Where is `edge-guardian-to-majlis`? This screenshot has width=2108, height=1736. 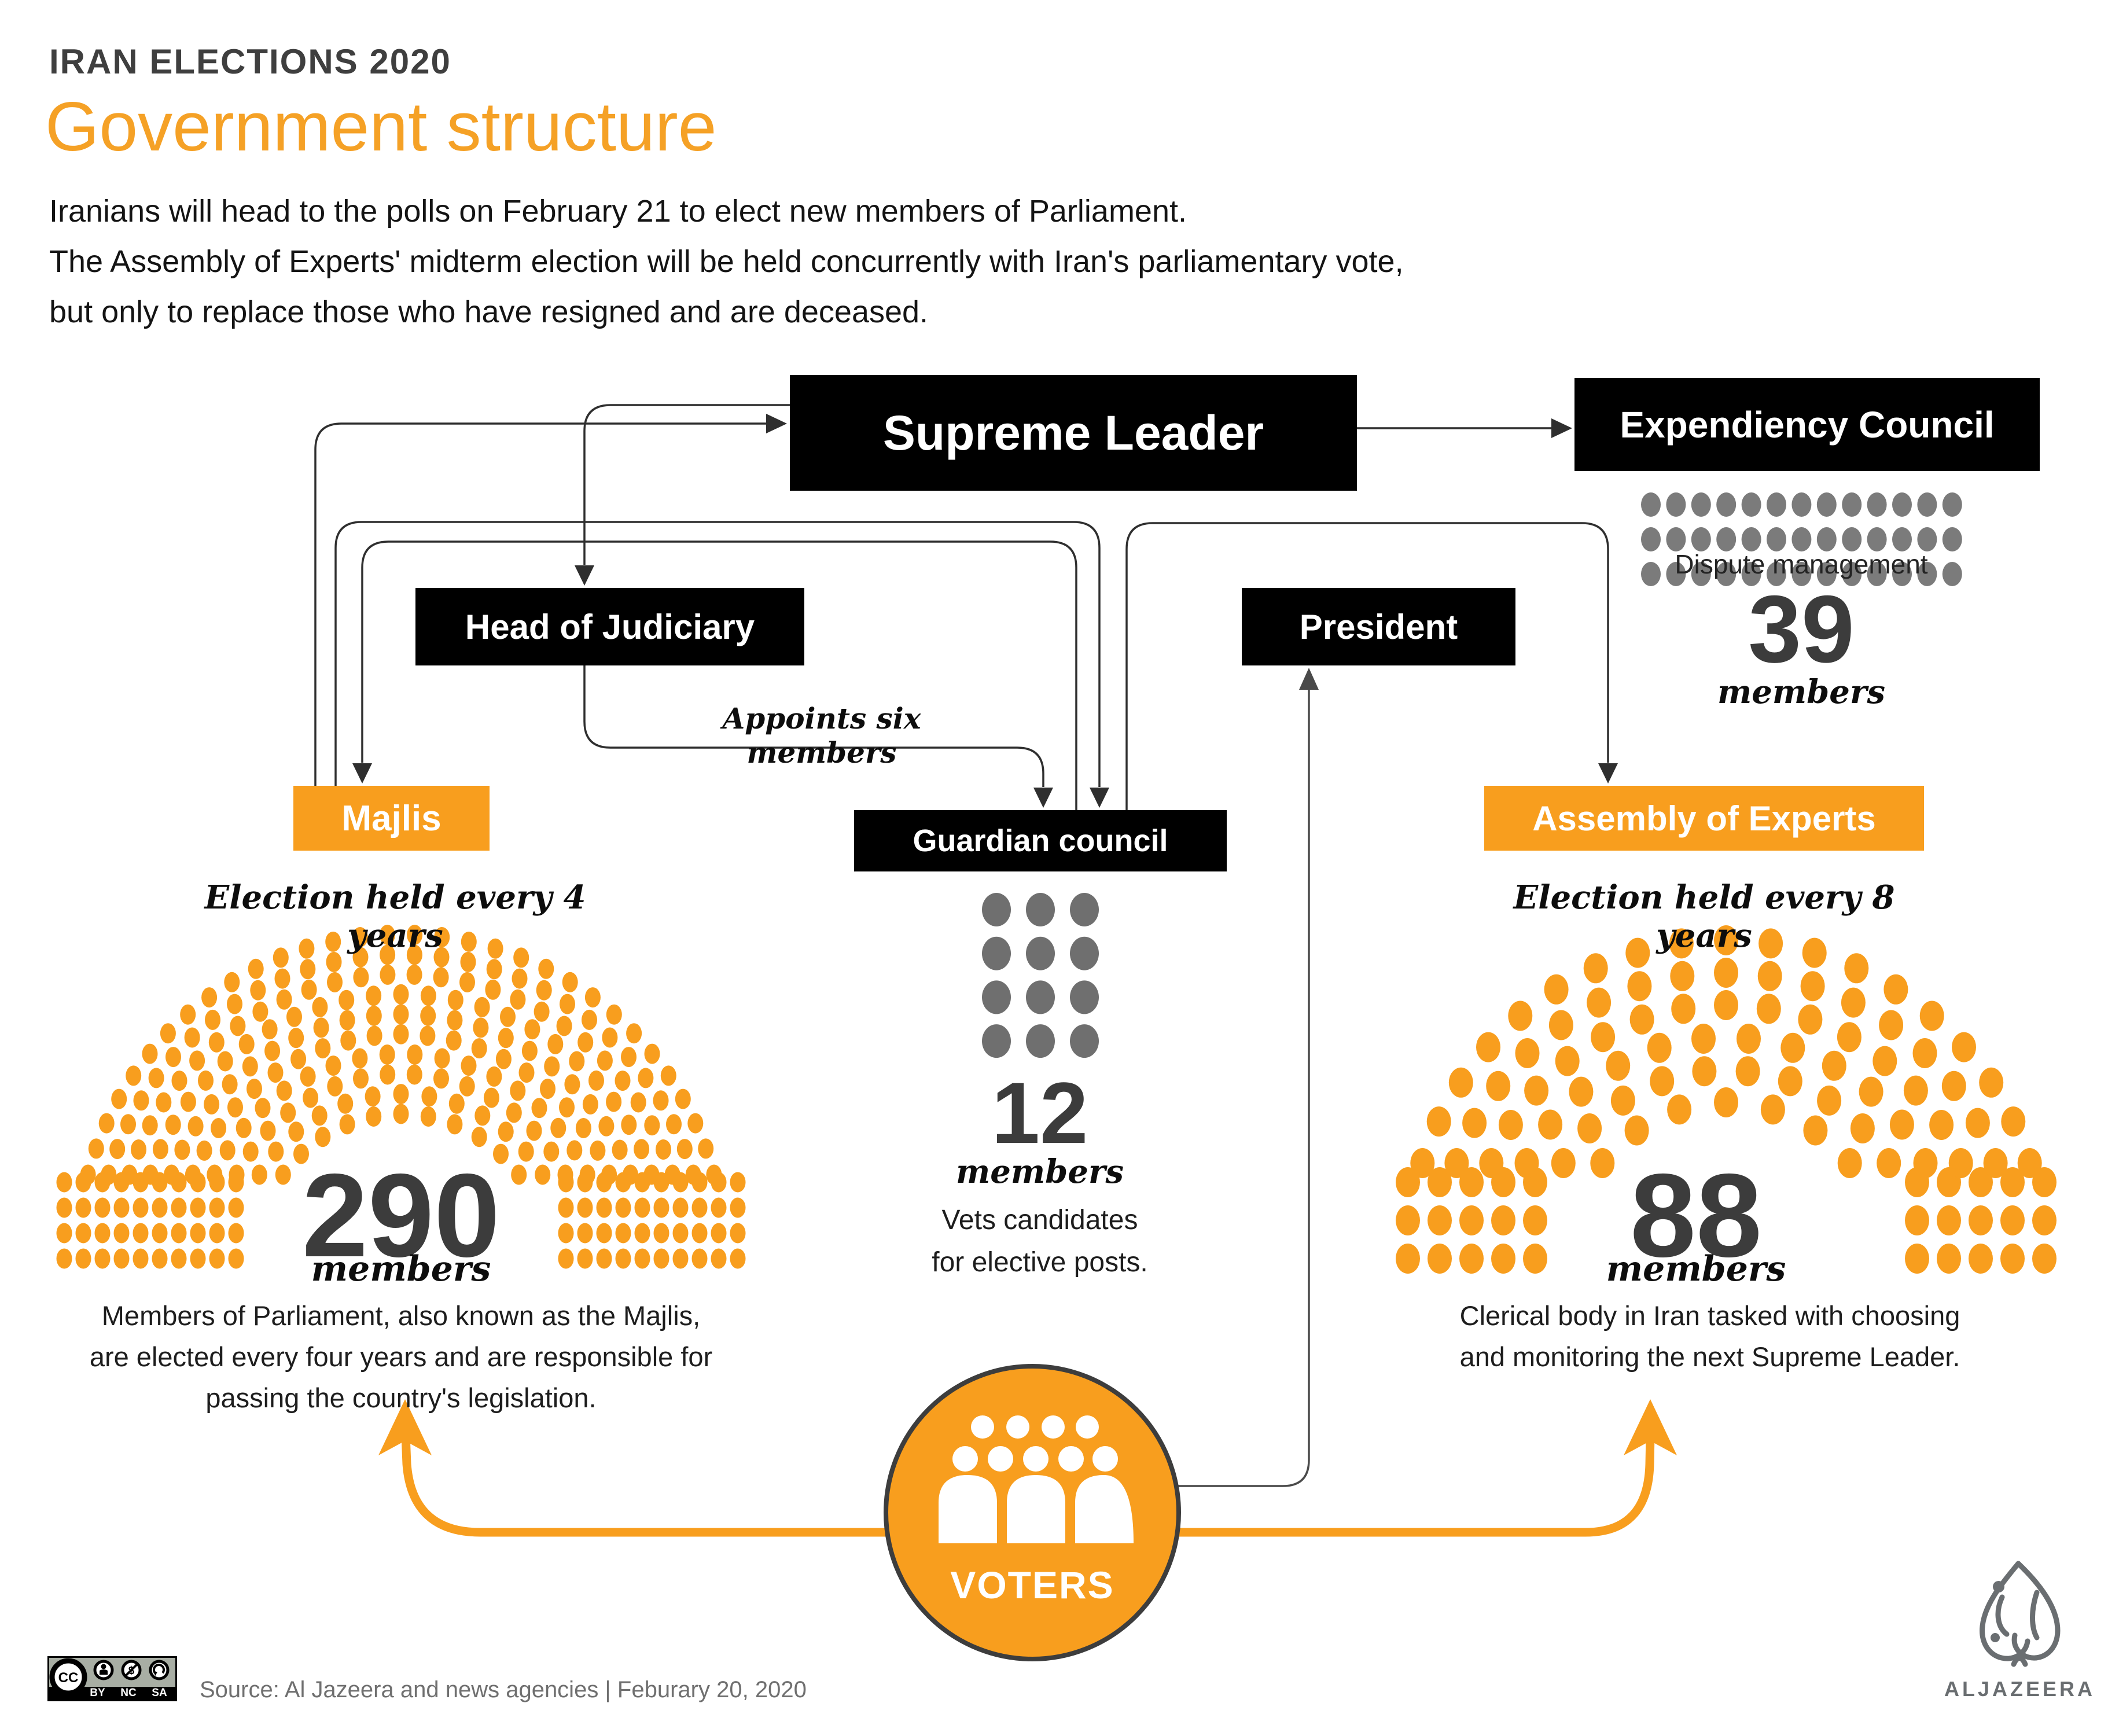 edge-guardian-to-majlis is located at coordinates (719, 675).